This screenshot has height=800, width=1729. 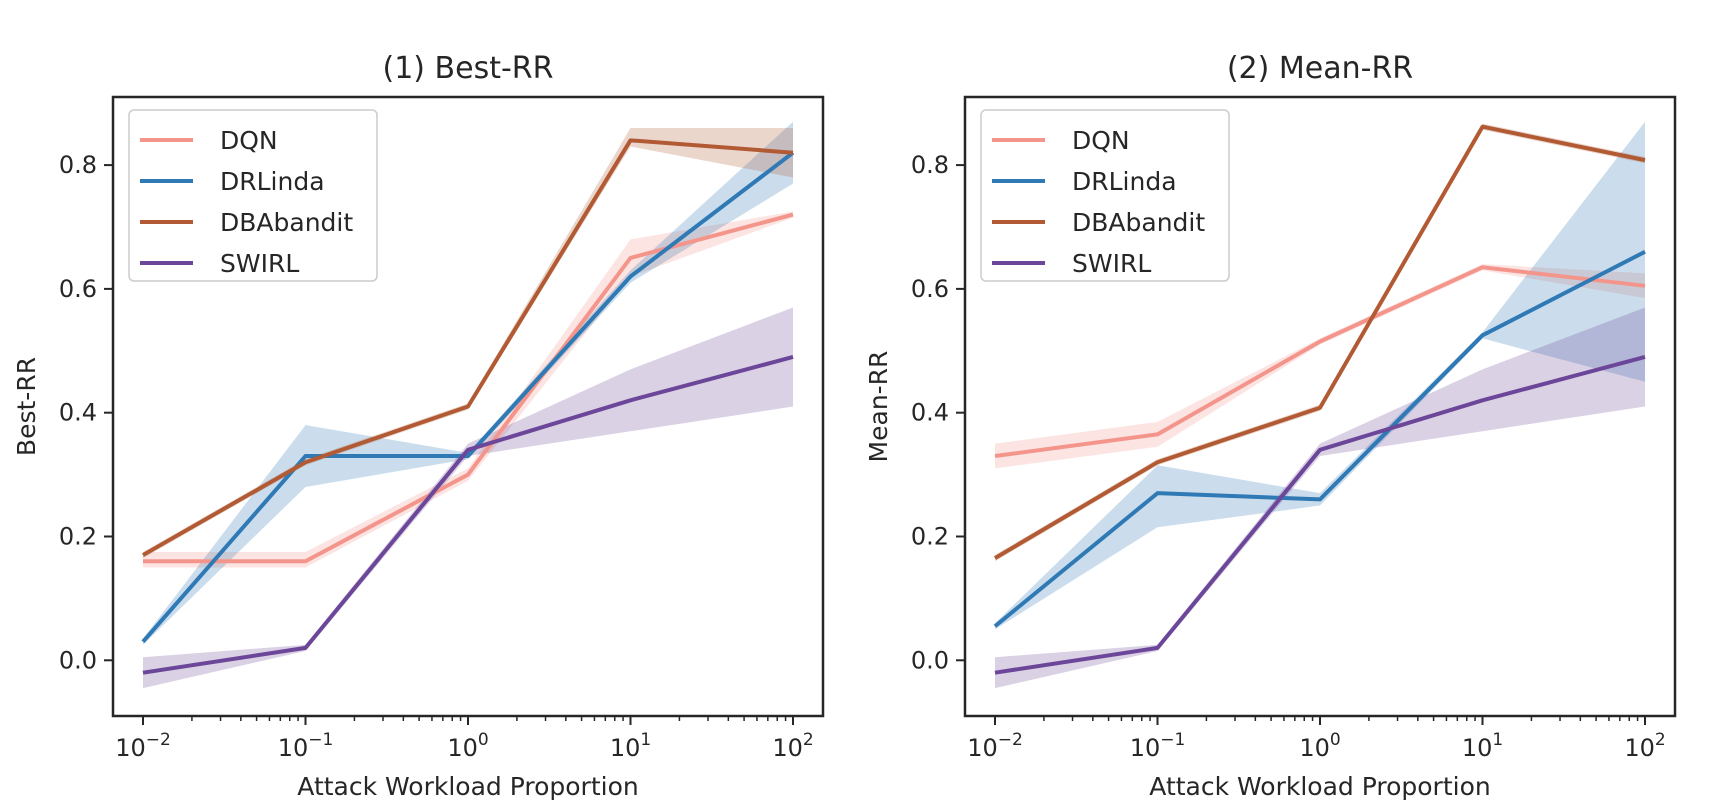 I want to click on panel-title: (1) Best-RR, so click(x=468, y=68).